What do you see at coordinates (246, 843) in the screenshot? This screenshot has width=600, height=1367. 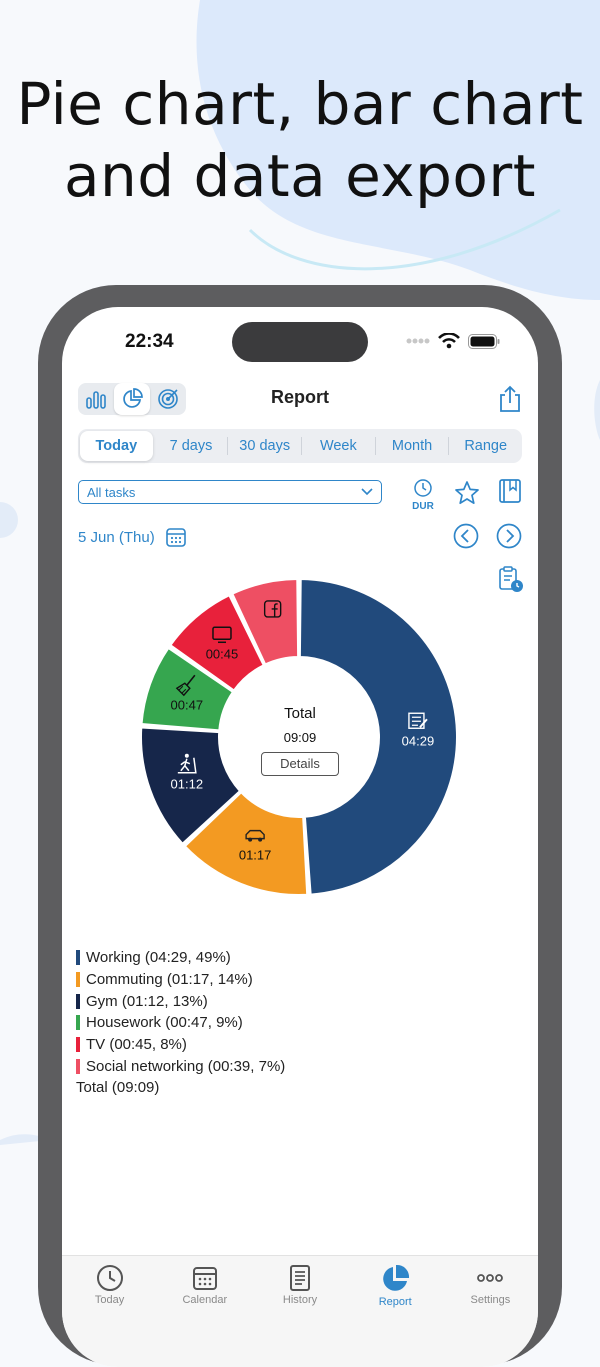 I see `pie-slice-commuting` at bounding box center [246, 843].